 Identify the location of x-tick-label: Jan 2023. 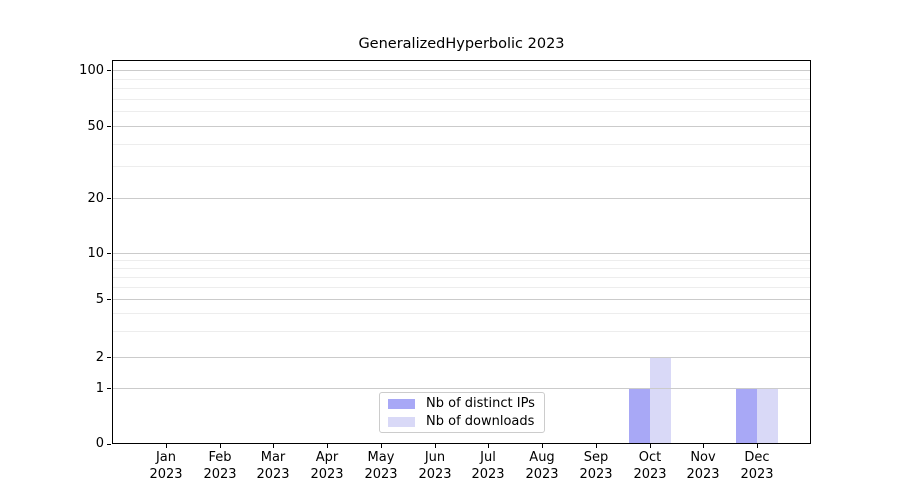
(166, 466).